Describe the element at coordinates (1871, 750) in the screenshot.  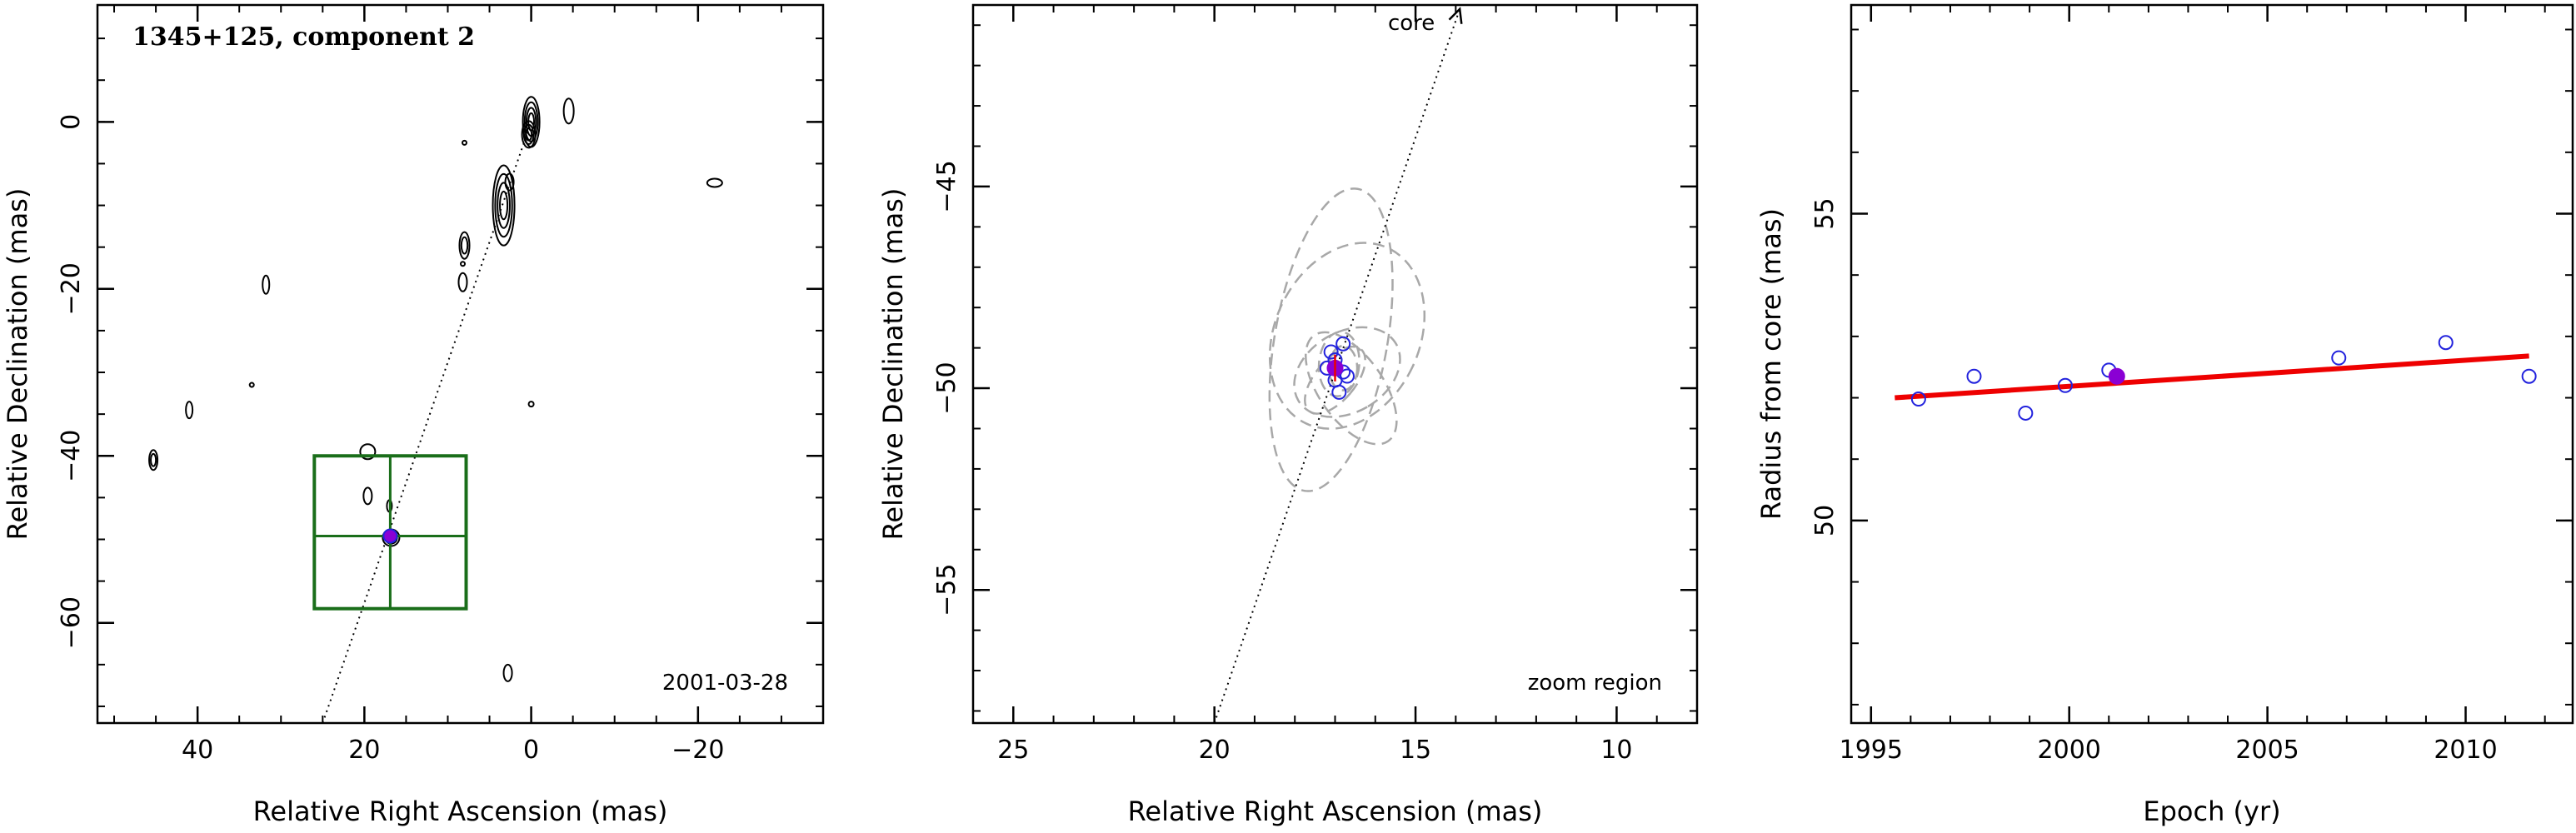
I see `radius-x-tick-label: 1995` at that location.